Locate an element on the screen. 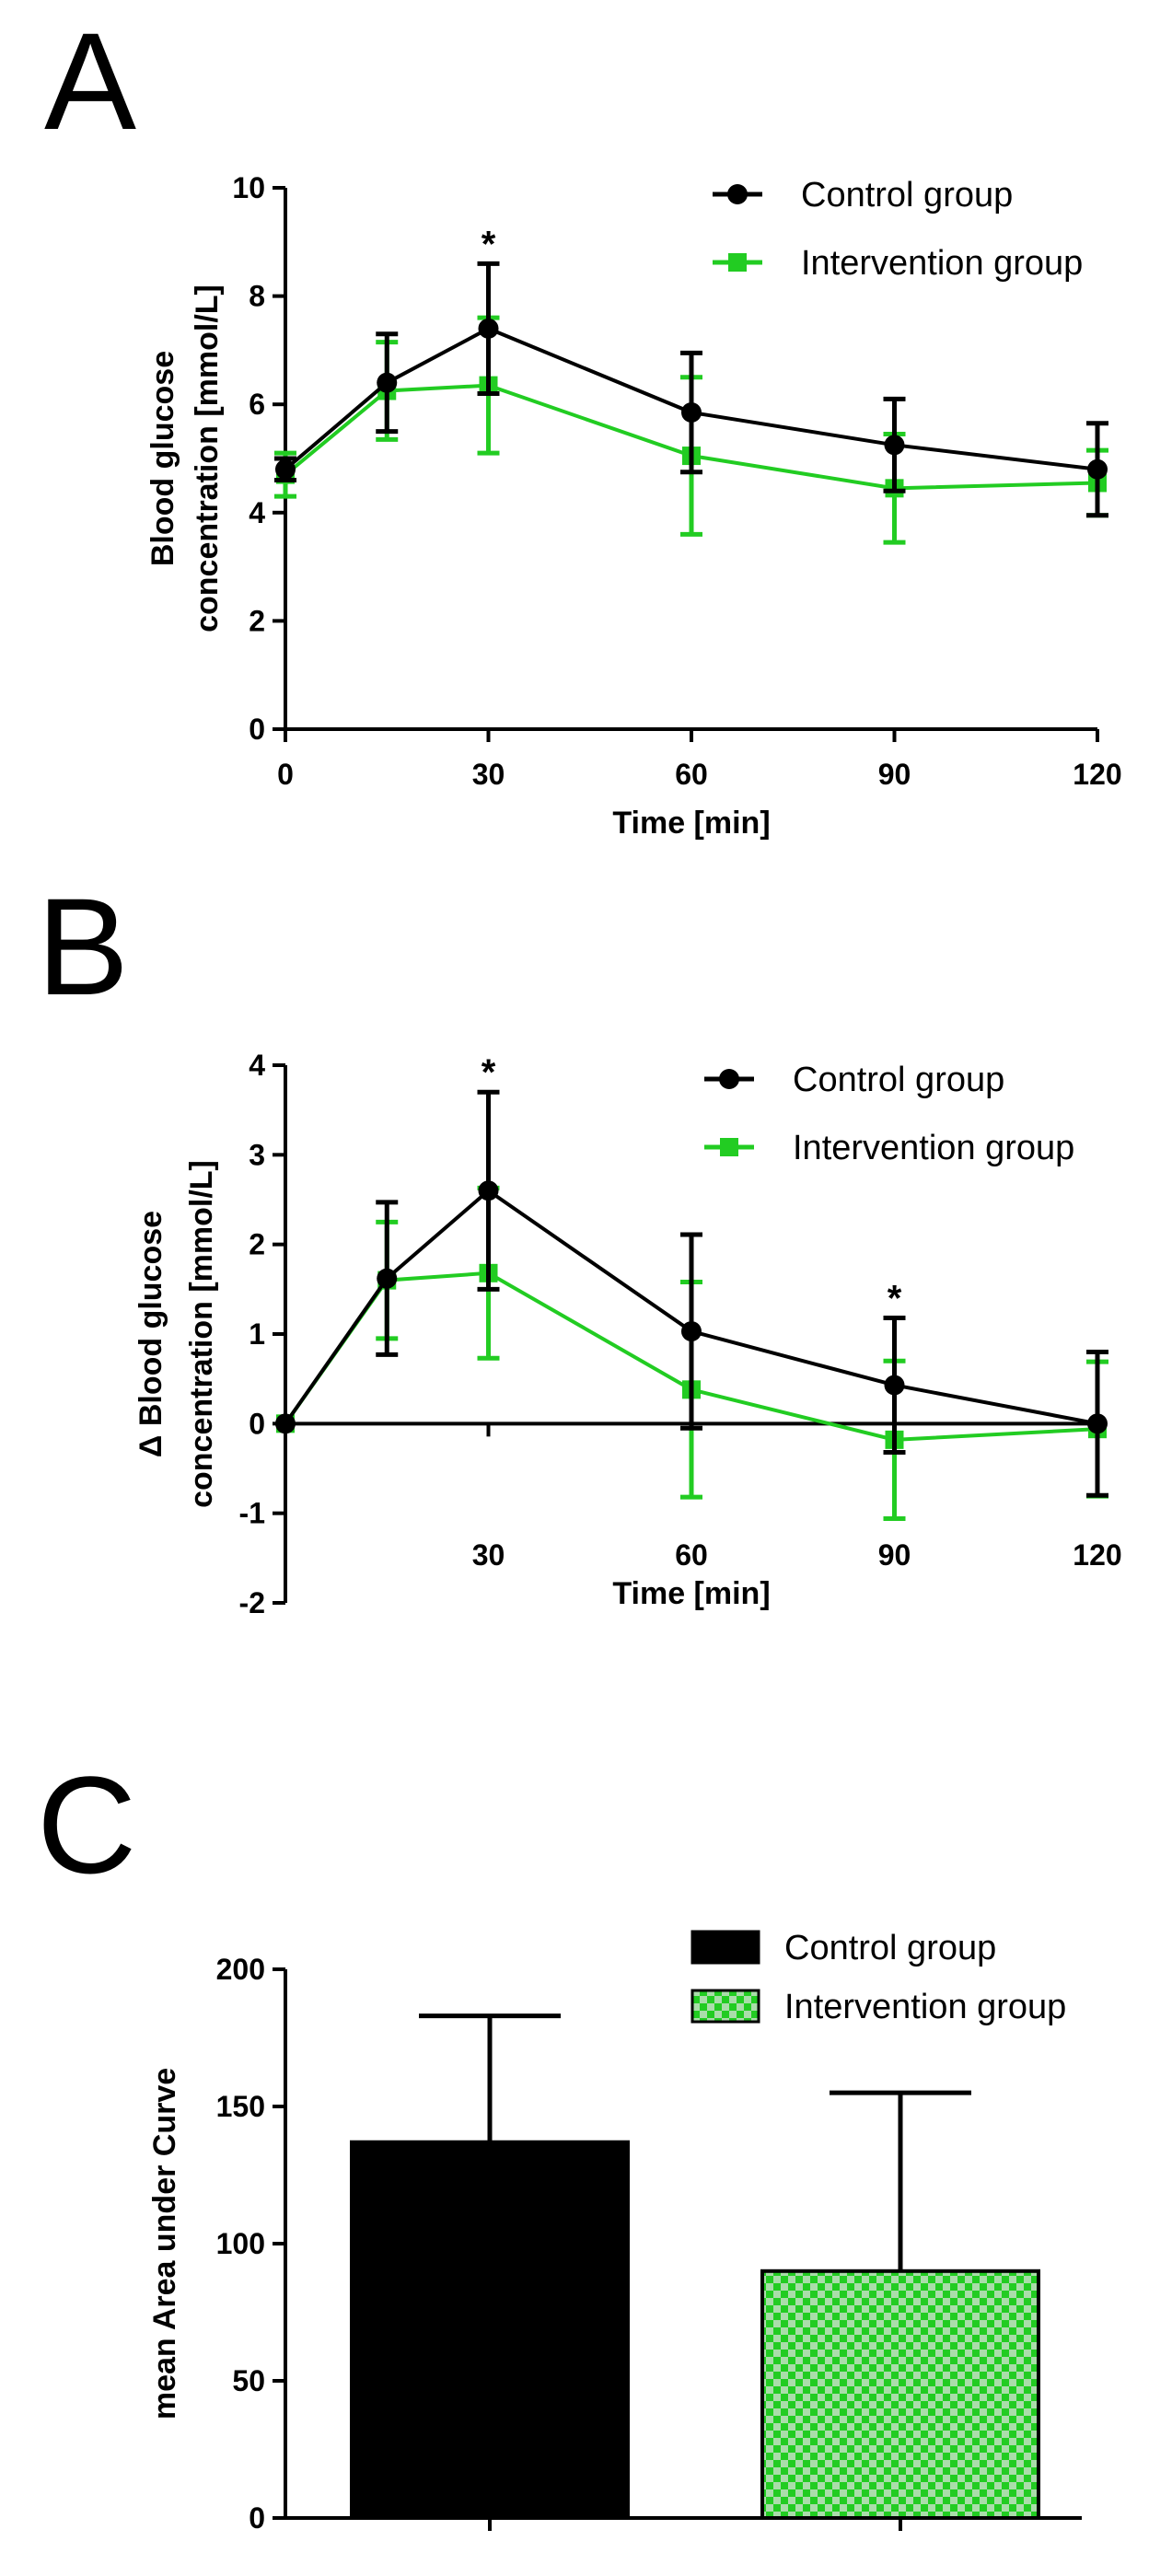  y-tick-label: -2 is located at coordinates (252, 1602).